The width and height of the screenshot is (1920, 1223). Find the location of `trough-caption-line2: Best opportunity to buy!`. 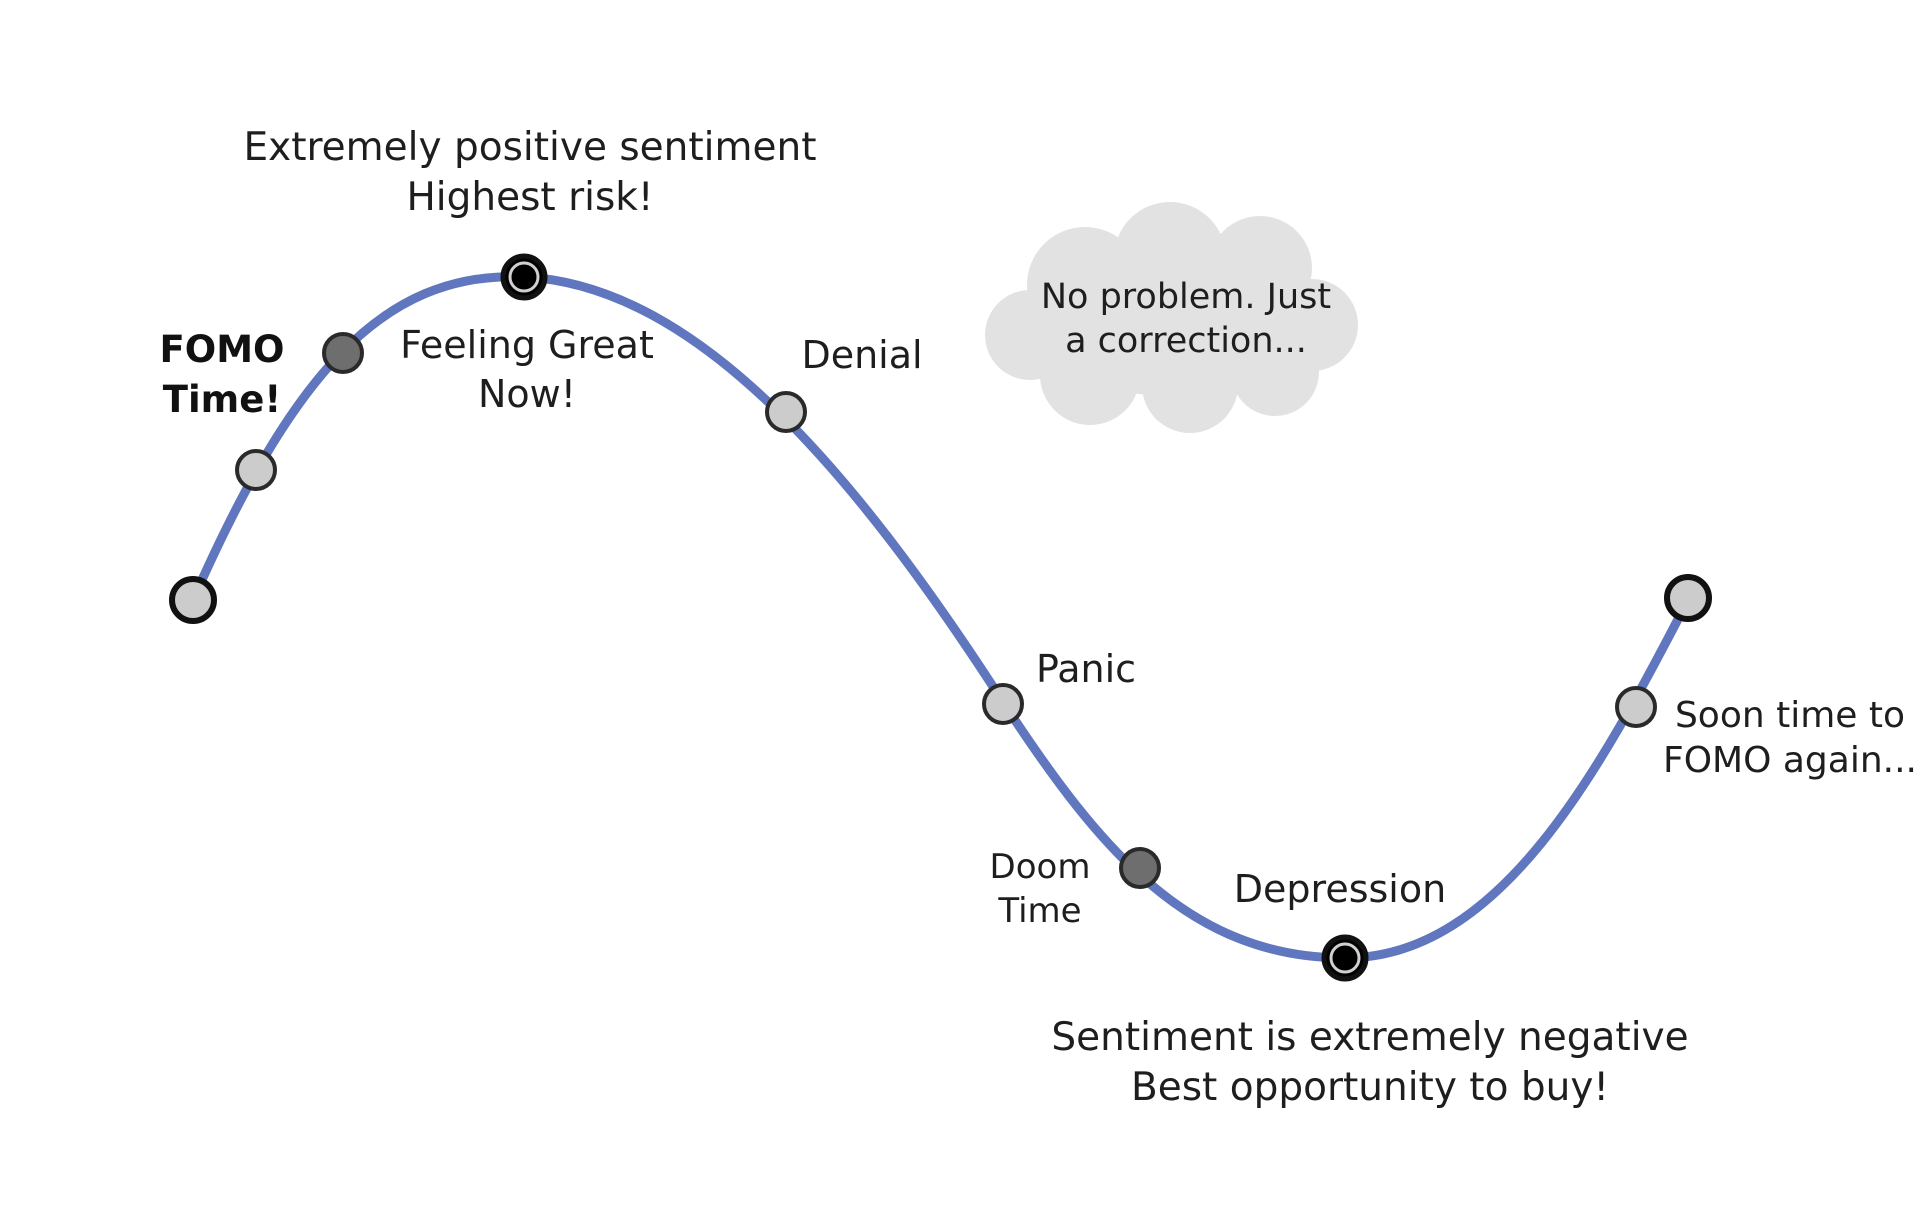

trough-caption-line2: Best opportunity to buy! is located at coordinates (1370, 1087).